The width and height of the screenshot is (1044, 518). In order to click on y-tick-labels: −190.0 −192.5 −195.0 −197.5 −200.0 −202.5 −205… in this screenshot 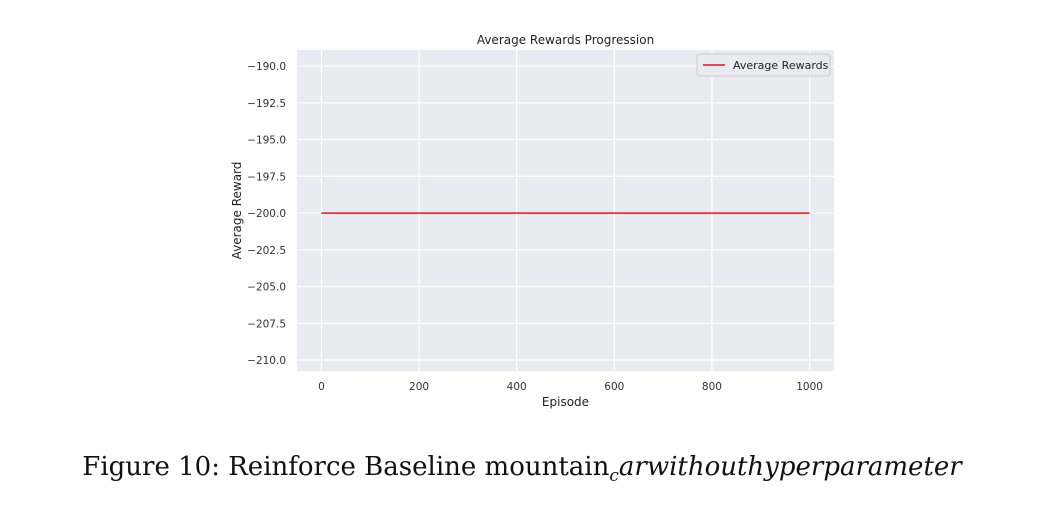, I will do `click(266, 214)`.